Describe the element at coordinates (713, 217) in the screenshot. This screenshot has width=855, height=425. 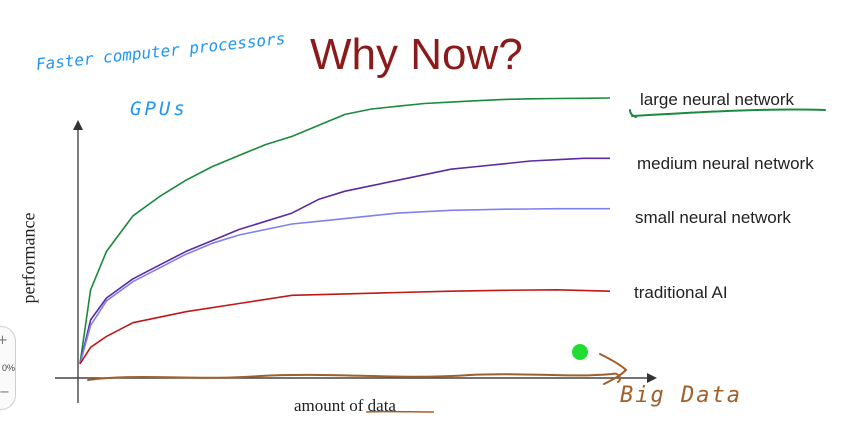
I see `series-label-small-nn: small neural network` at that location.